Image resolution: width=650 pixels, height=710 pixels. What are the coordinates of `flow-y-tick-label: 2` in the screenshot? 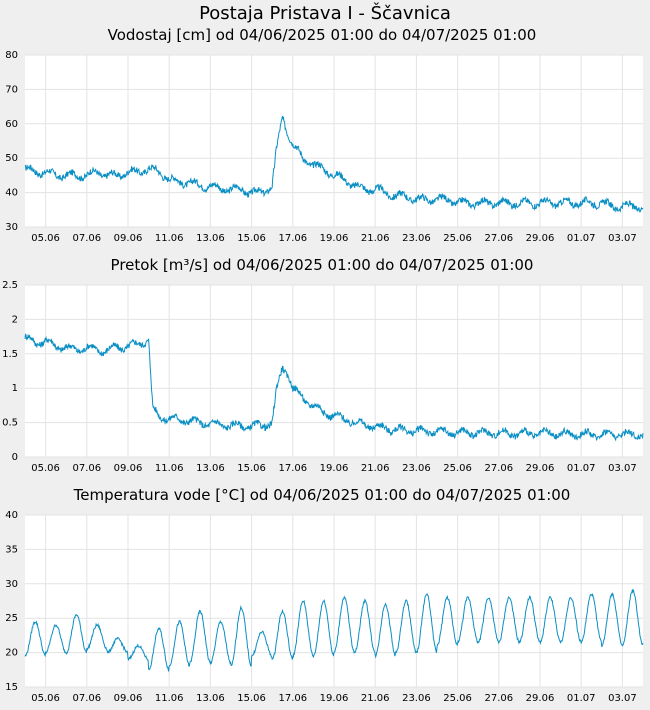 It's located at (15, 319).